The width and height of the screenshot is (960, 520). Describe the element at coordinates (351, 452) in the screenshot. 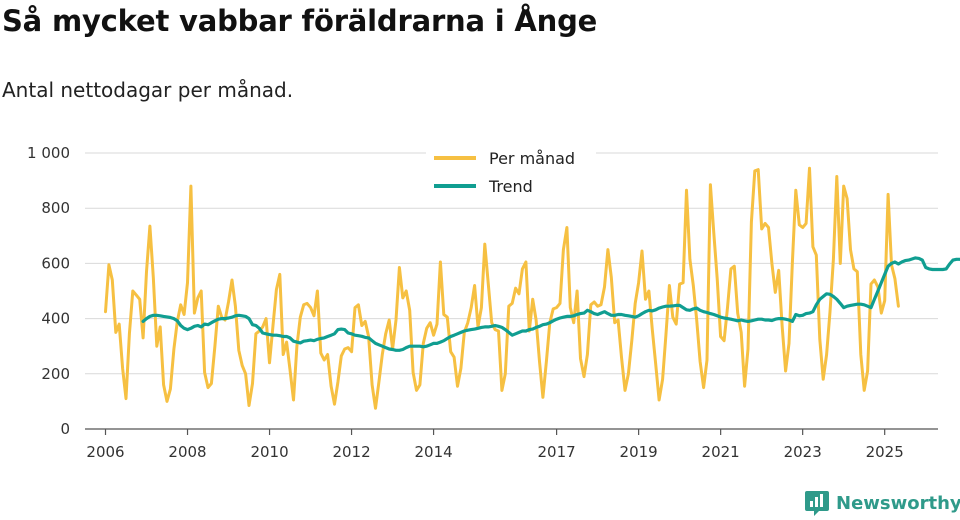

I see `x-tick-label: 2012` at that location.